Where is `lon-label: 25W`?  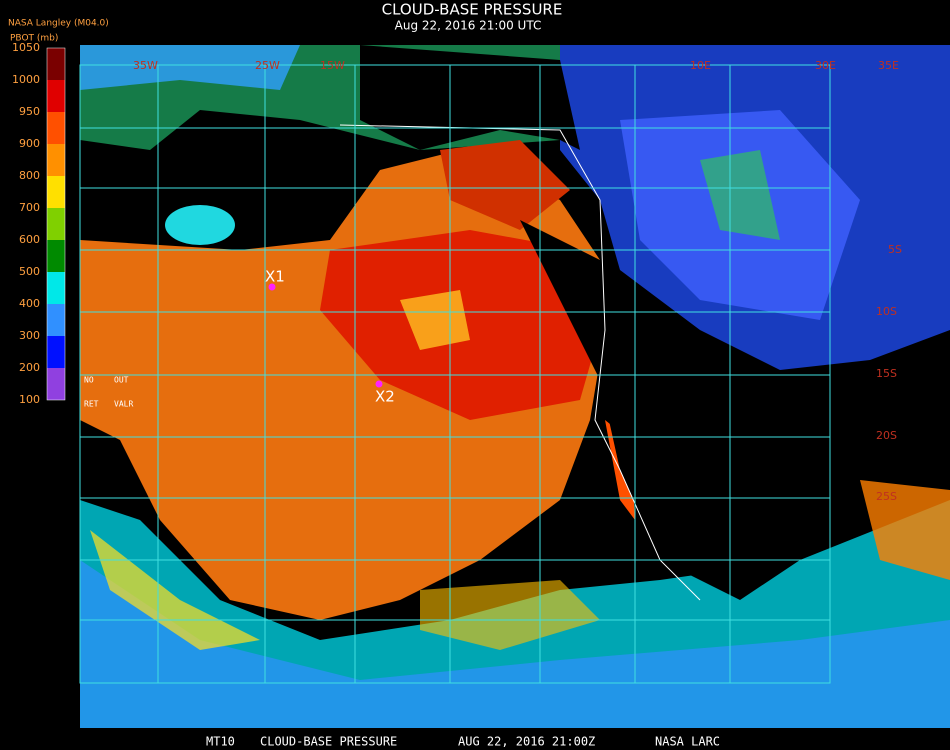 lon-label: 25W is located at coordinates (267, 65).